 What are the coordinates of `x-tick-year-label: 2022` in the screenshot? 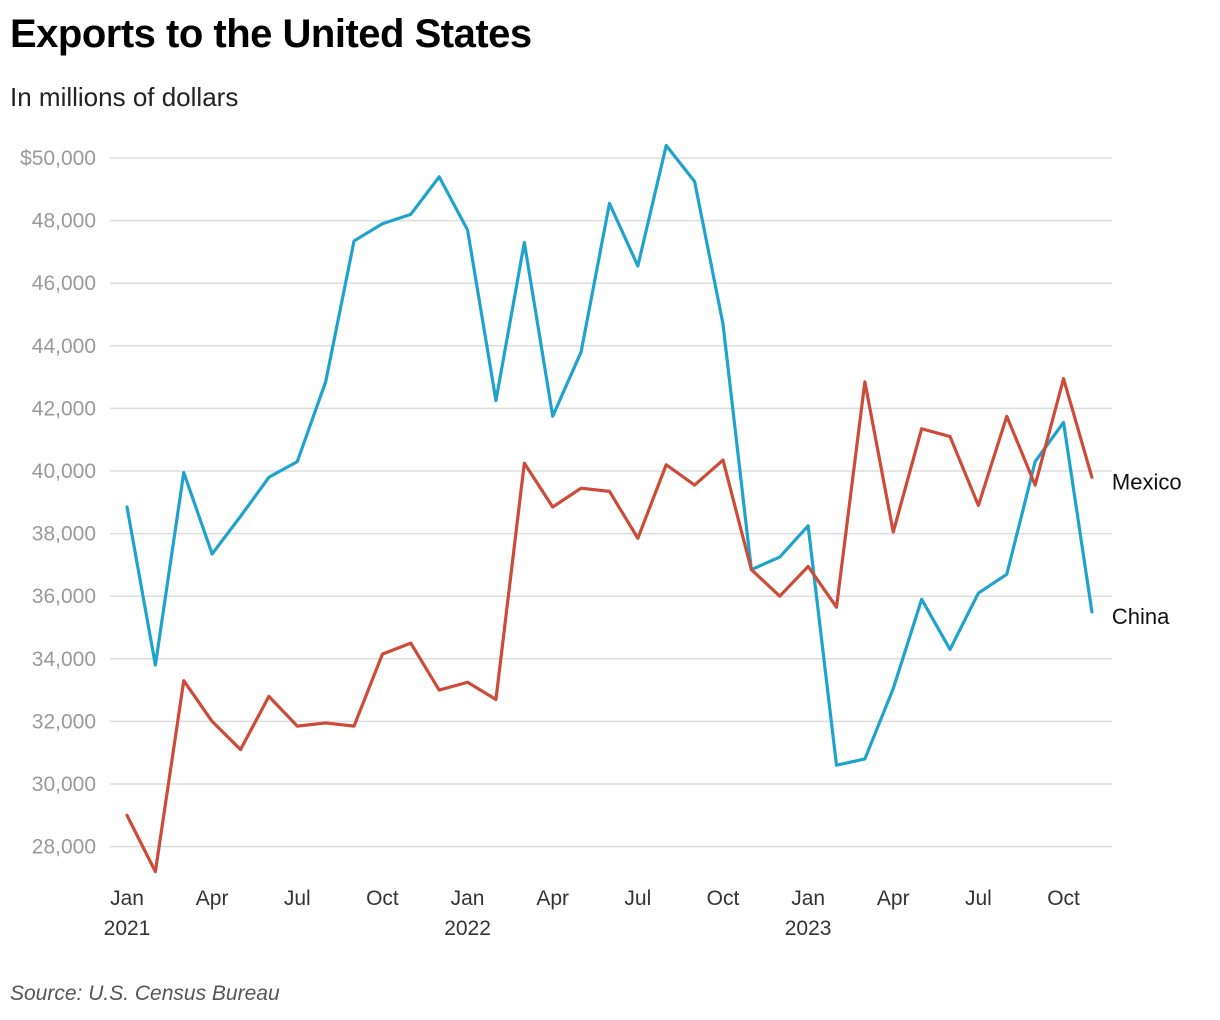 It's located at (467, 928).